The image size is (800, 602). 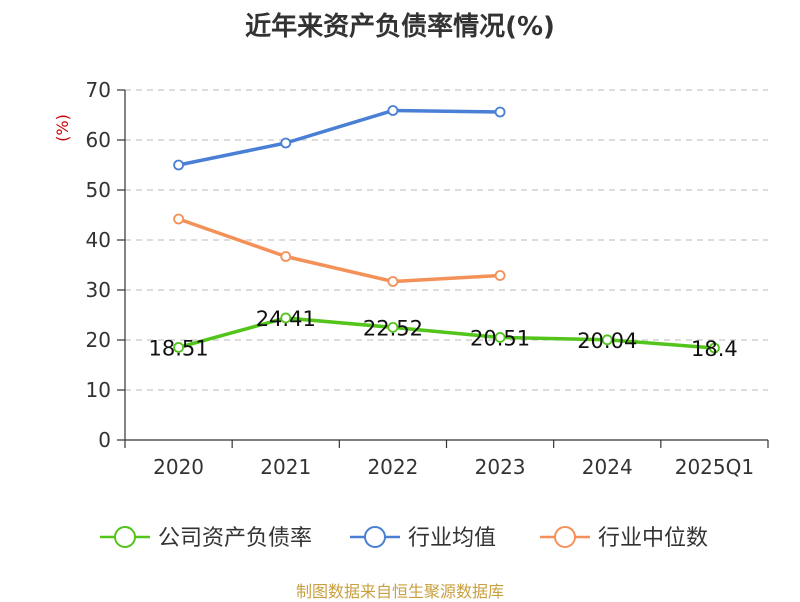 What do you see at coordinates (714, 467) in the screenshot?
I see `x-tick-label: 2025Q1` at bounding box center [714, 467].